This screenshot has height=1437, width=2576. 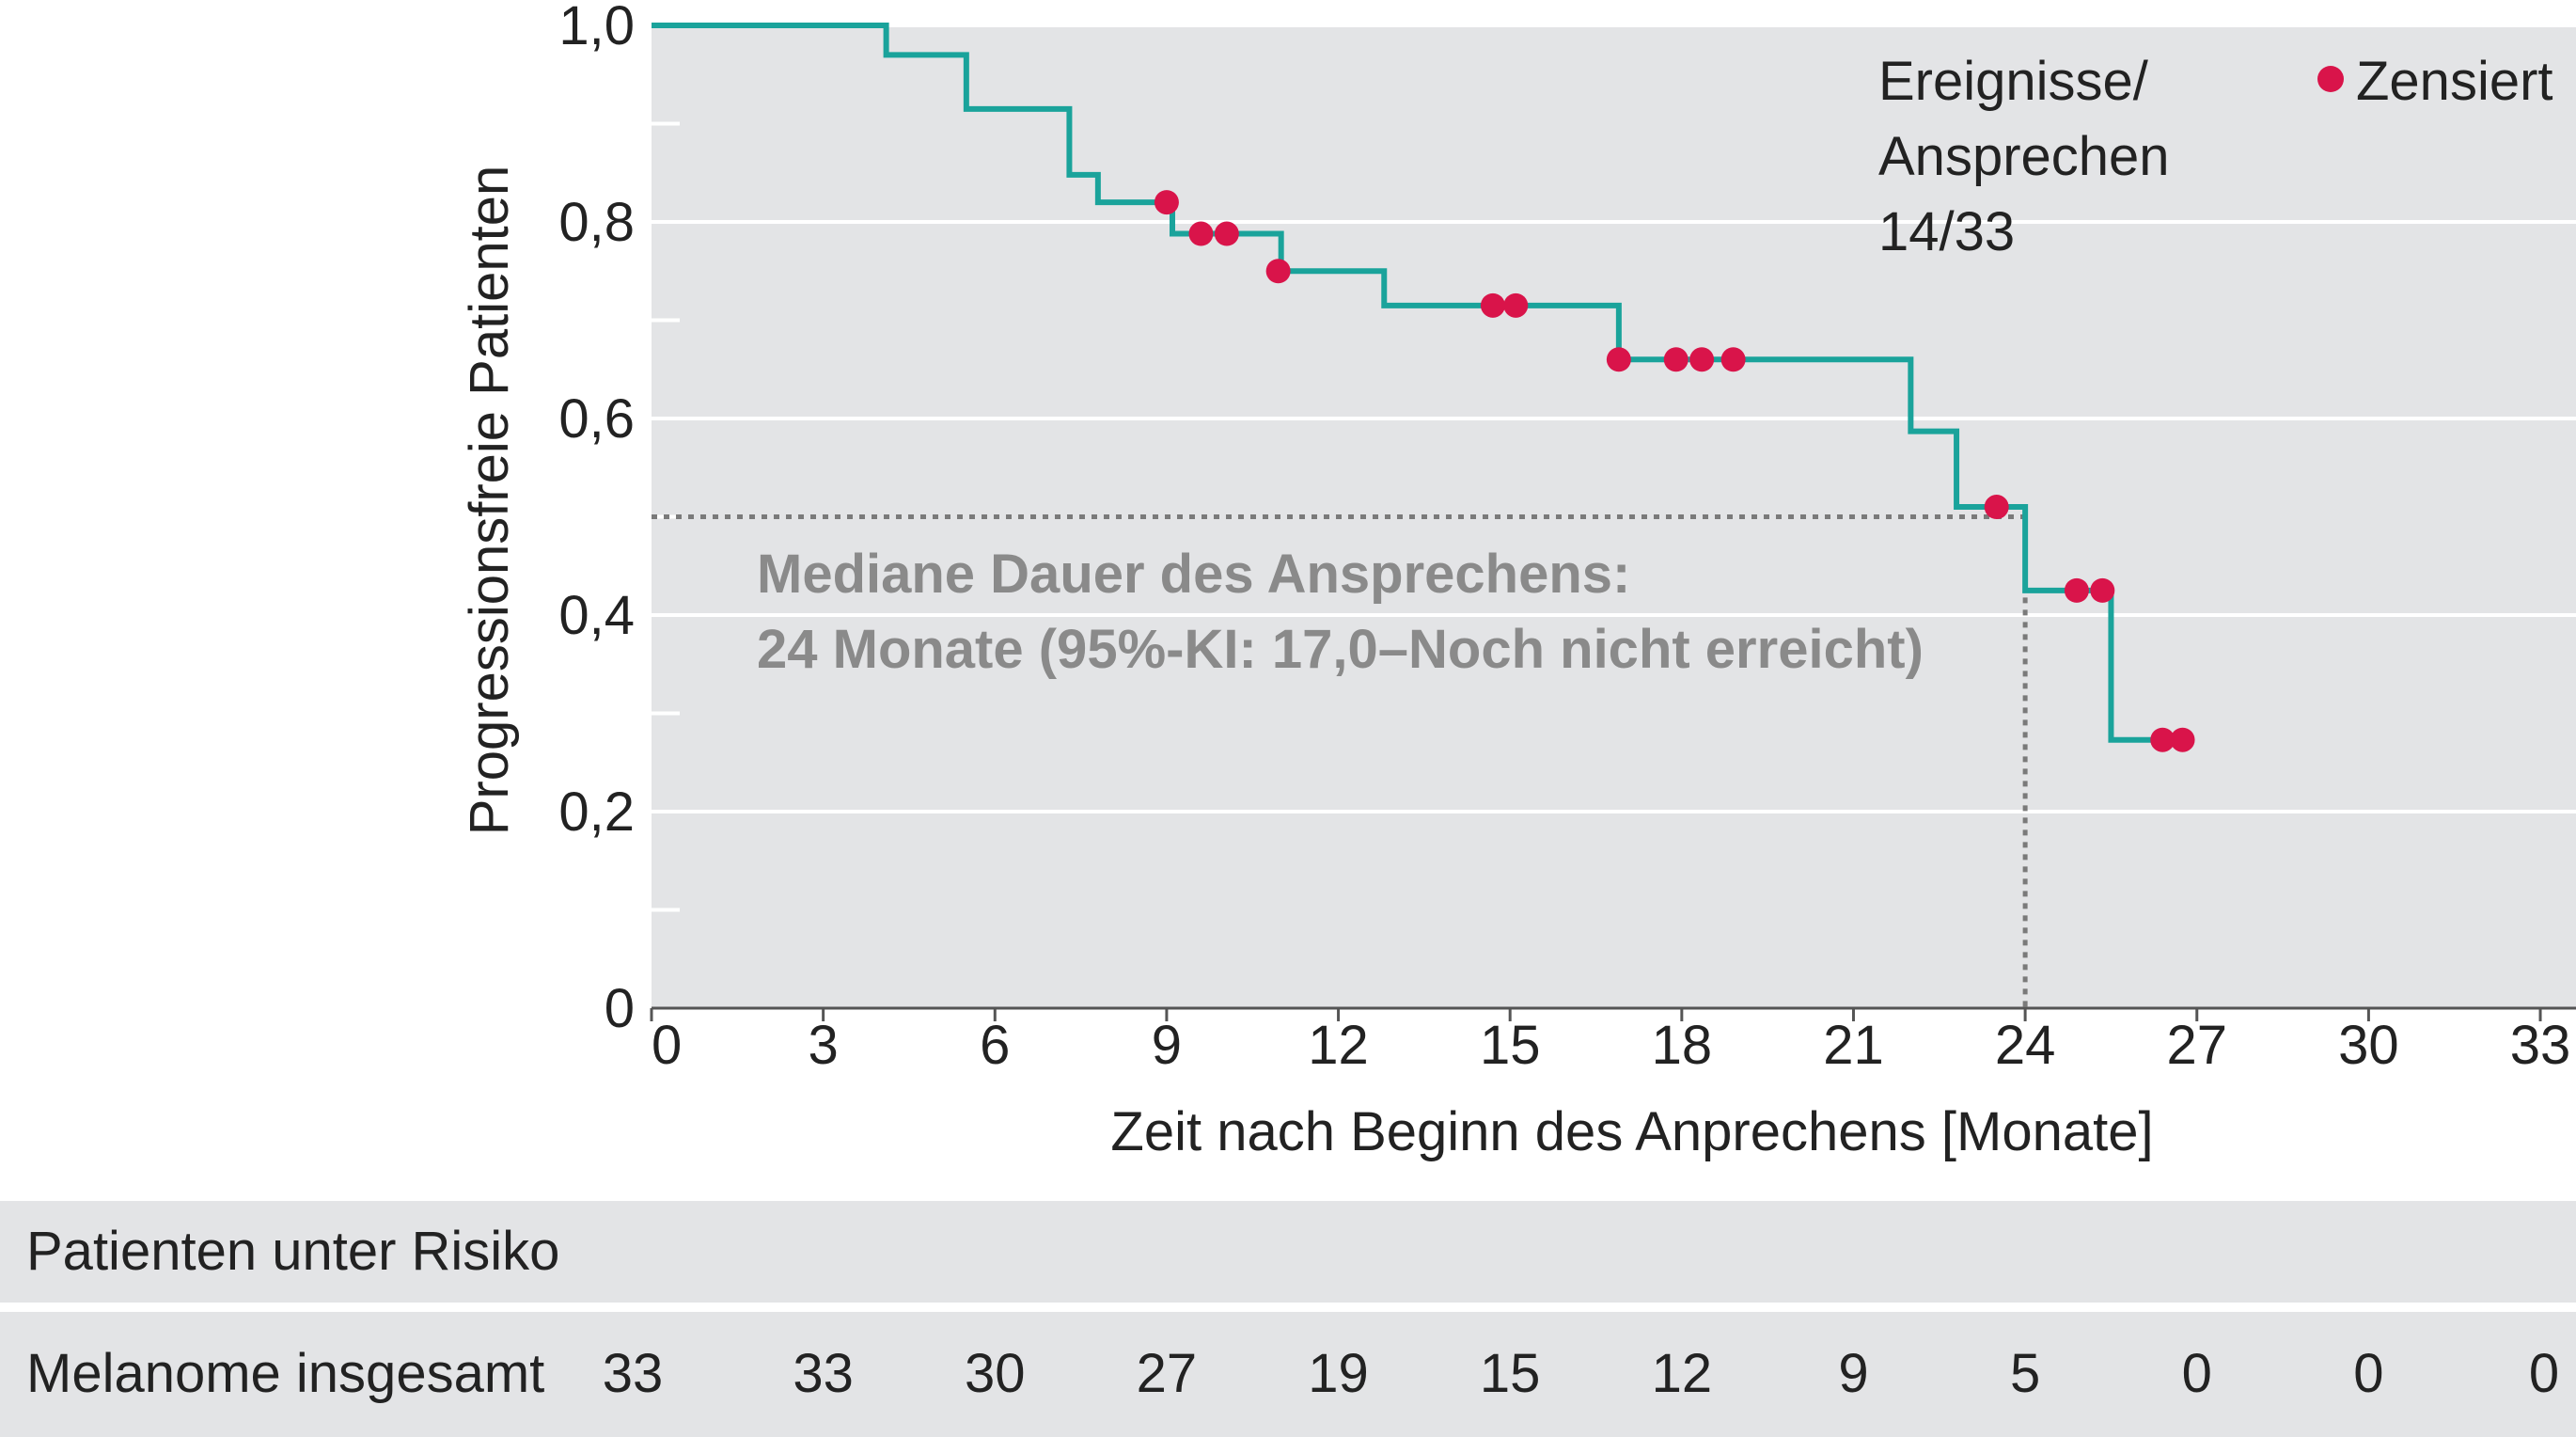 I want to click on risk-value: 30, so click(x=996, y=1374).